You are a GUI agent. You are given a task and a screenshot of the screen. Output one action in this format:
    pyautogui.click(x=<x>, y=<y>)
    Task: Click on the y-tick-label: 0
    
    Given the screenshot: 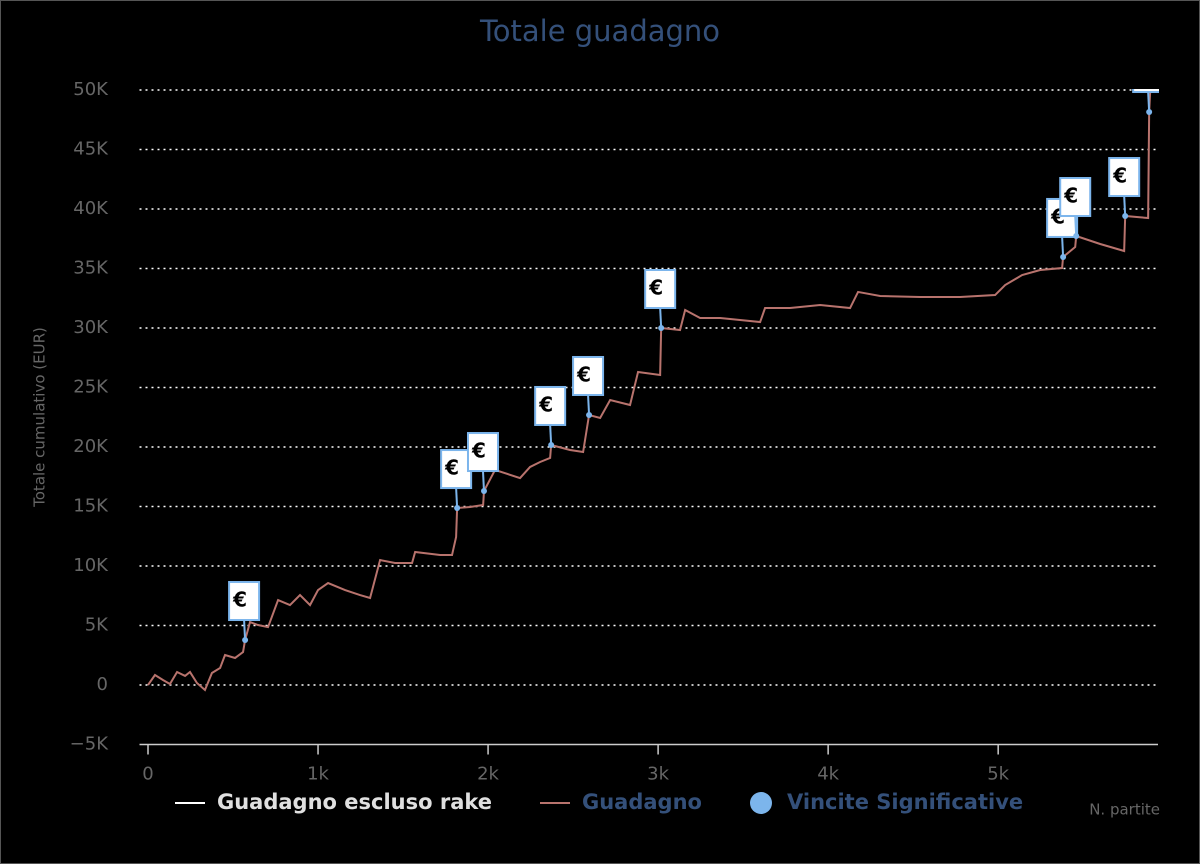 What is the action you would take?
    pyautogui.click(x=102, y=684)
    